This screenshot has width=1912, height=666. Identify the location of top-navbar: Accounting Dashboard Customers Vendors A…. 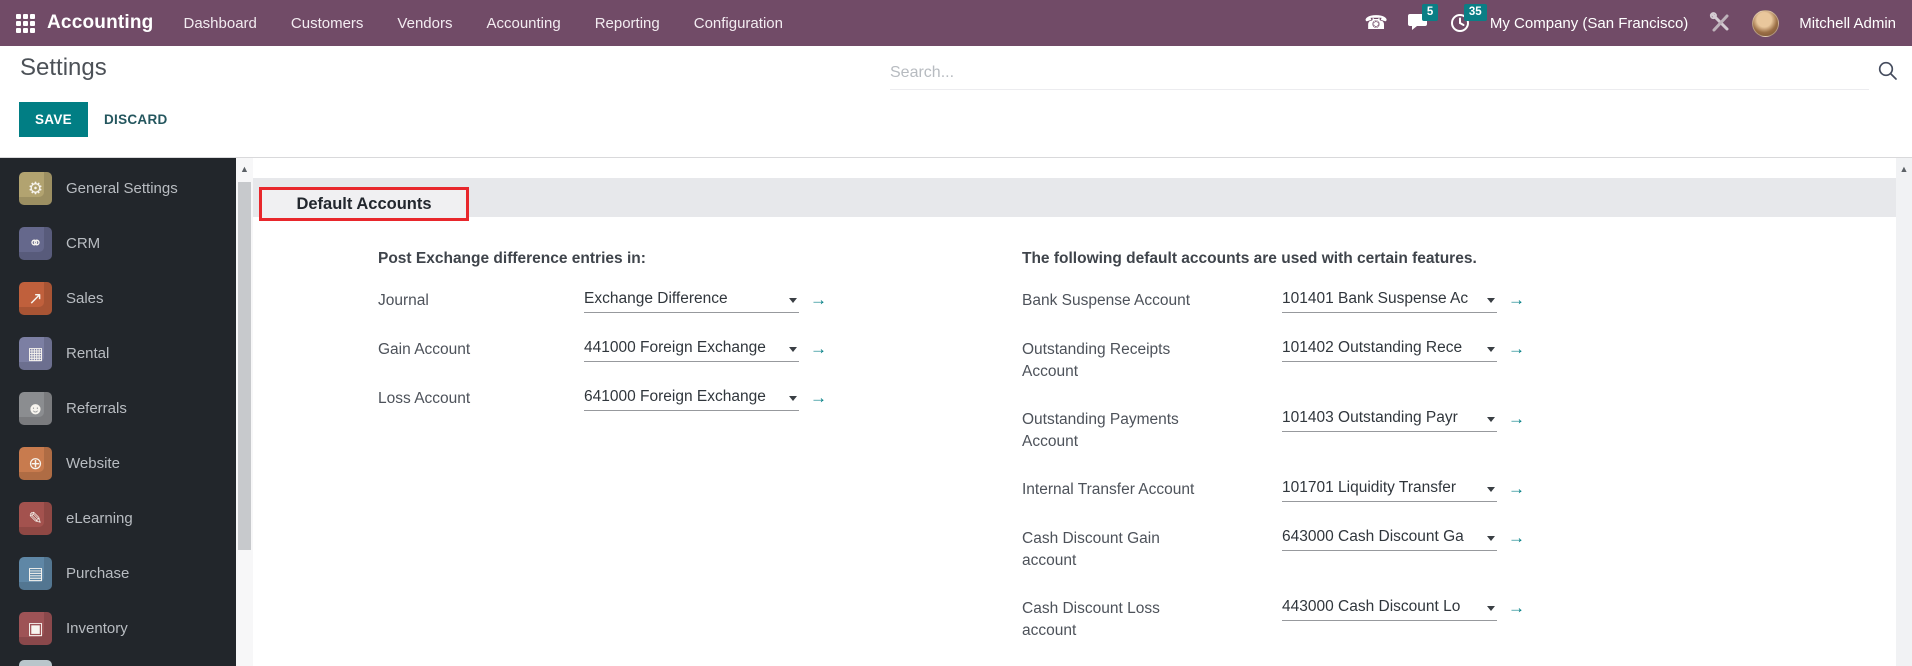
(956, 23).